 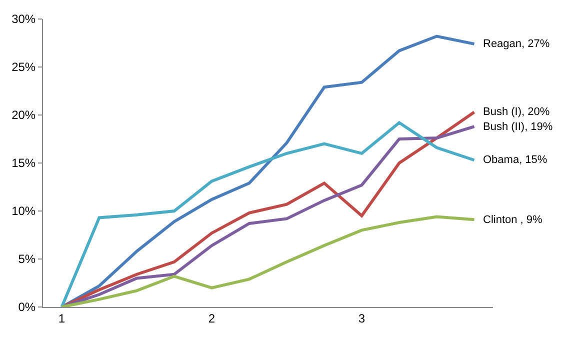 What do you see at coordinates (212, 318) in the screenshot?
I see `x-tick-label: 2` at bounding box center [212, 318].